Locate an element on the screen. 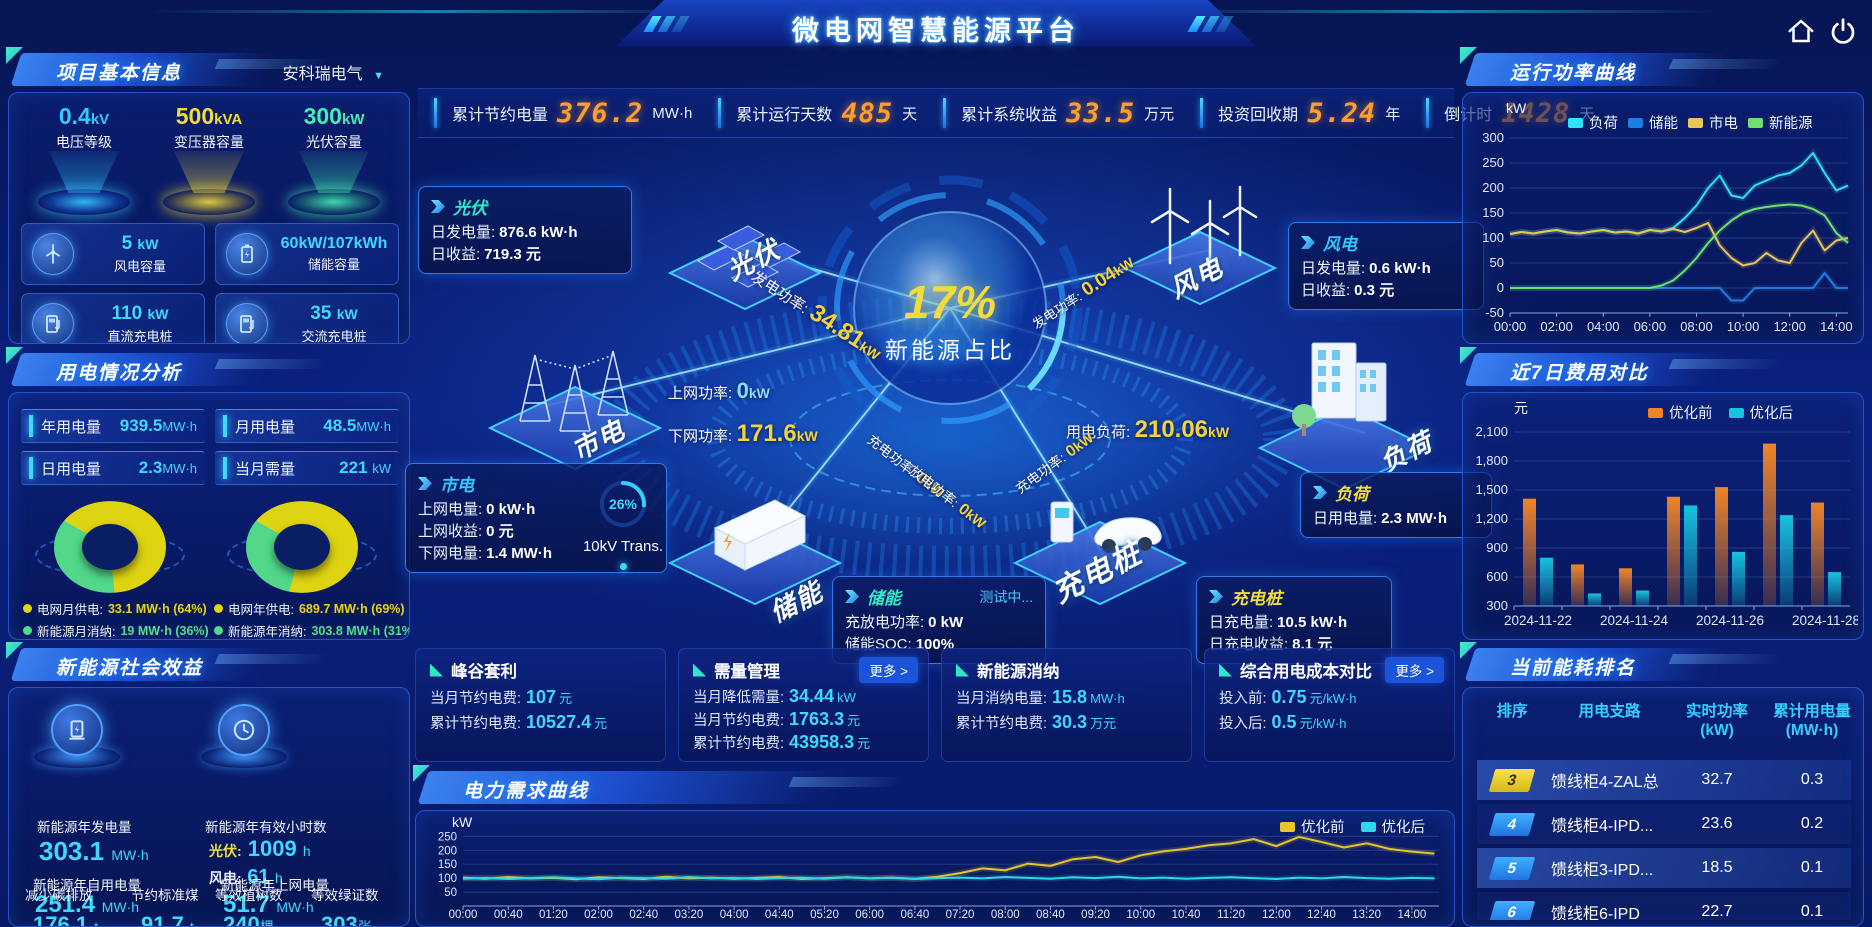  voltage-level-stat: 0.4kV 电压等级 is located at coordinates (84, 159).